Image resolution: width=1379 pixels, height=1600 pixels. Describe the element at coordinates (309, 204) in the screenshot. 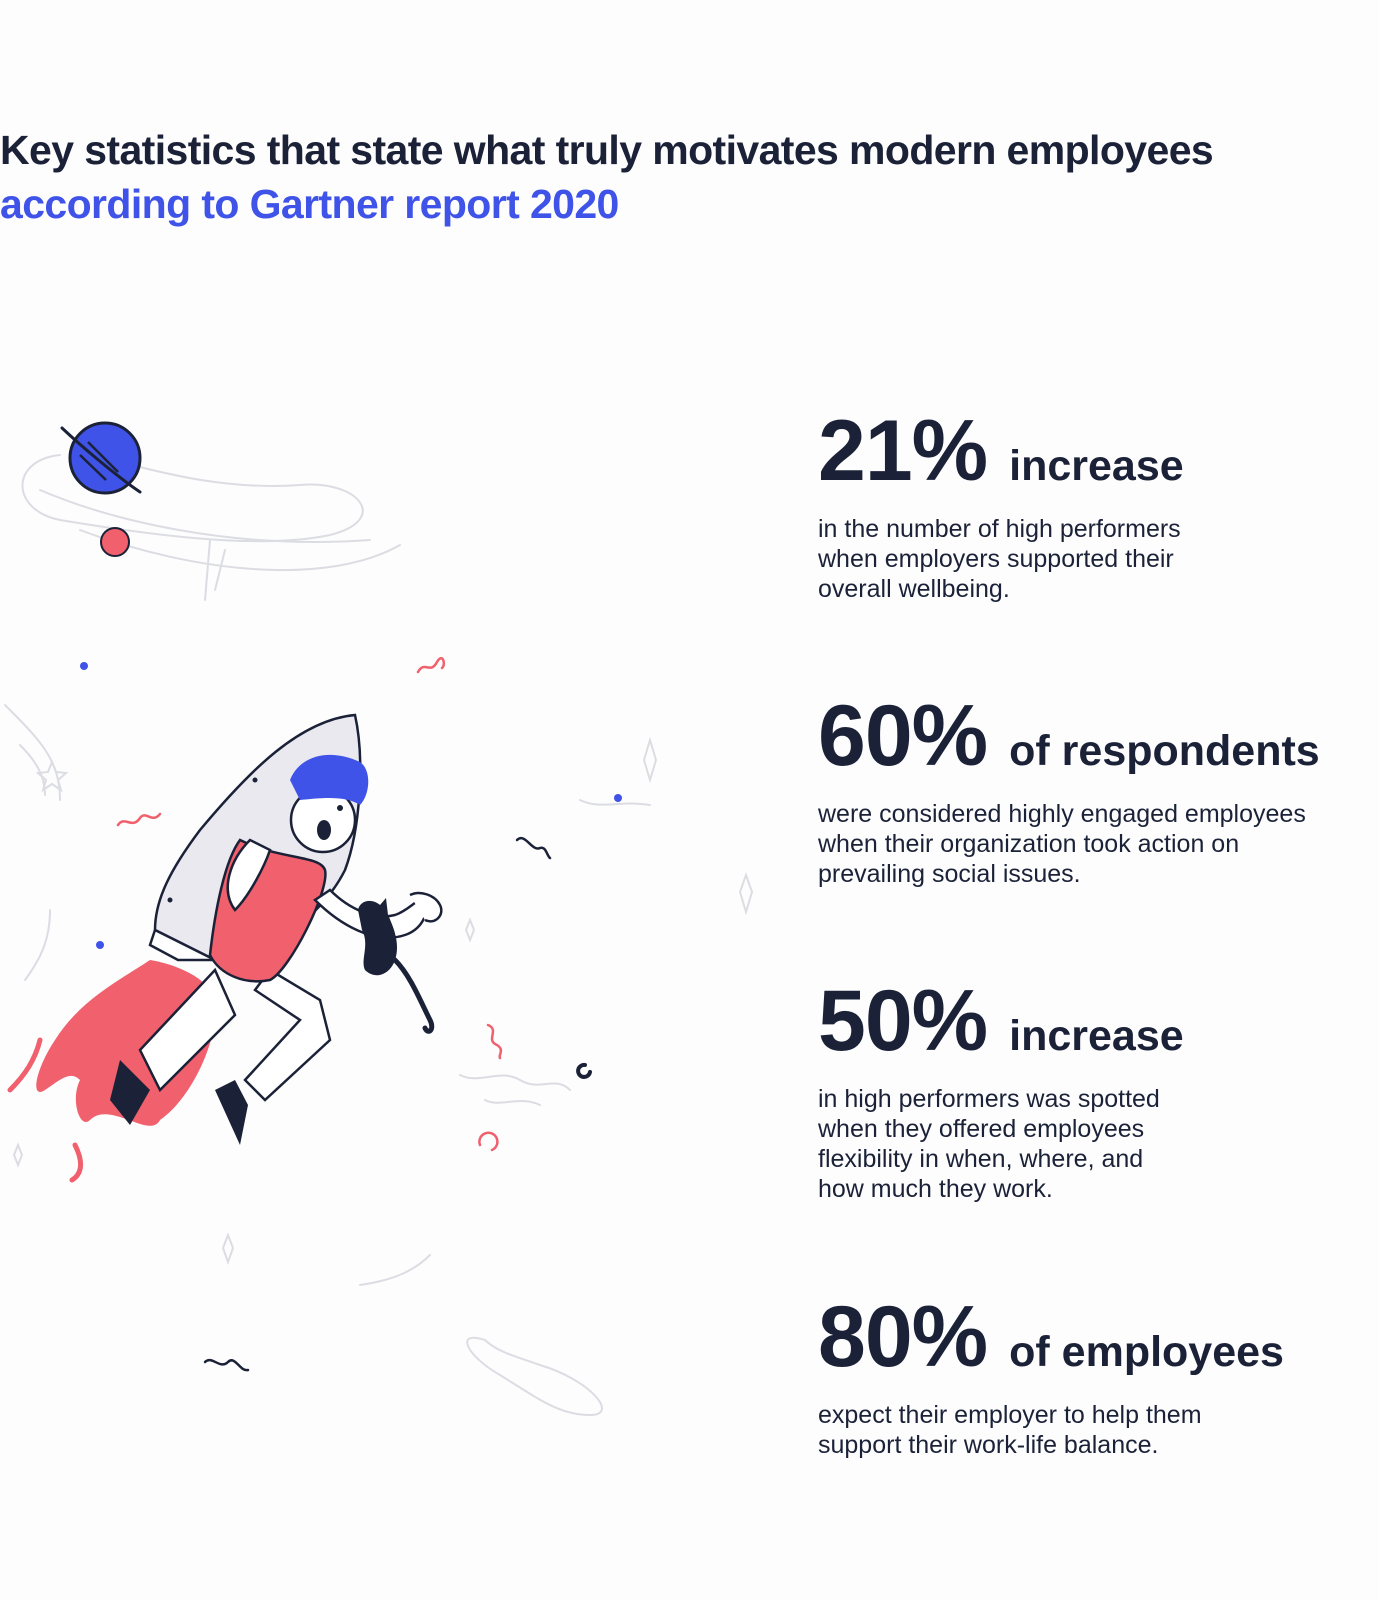

I see `title-line-2: according to Gartner report 2020` at that location.